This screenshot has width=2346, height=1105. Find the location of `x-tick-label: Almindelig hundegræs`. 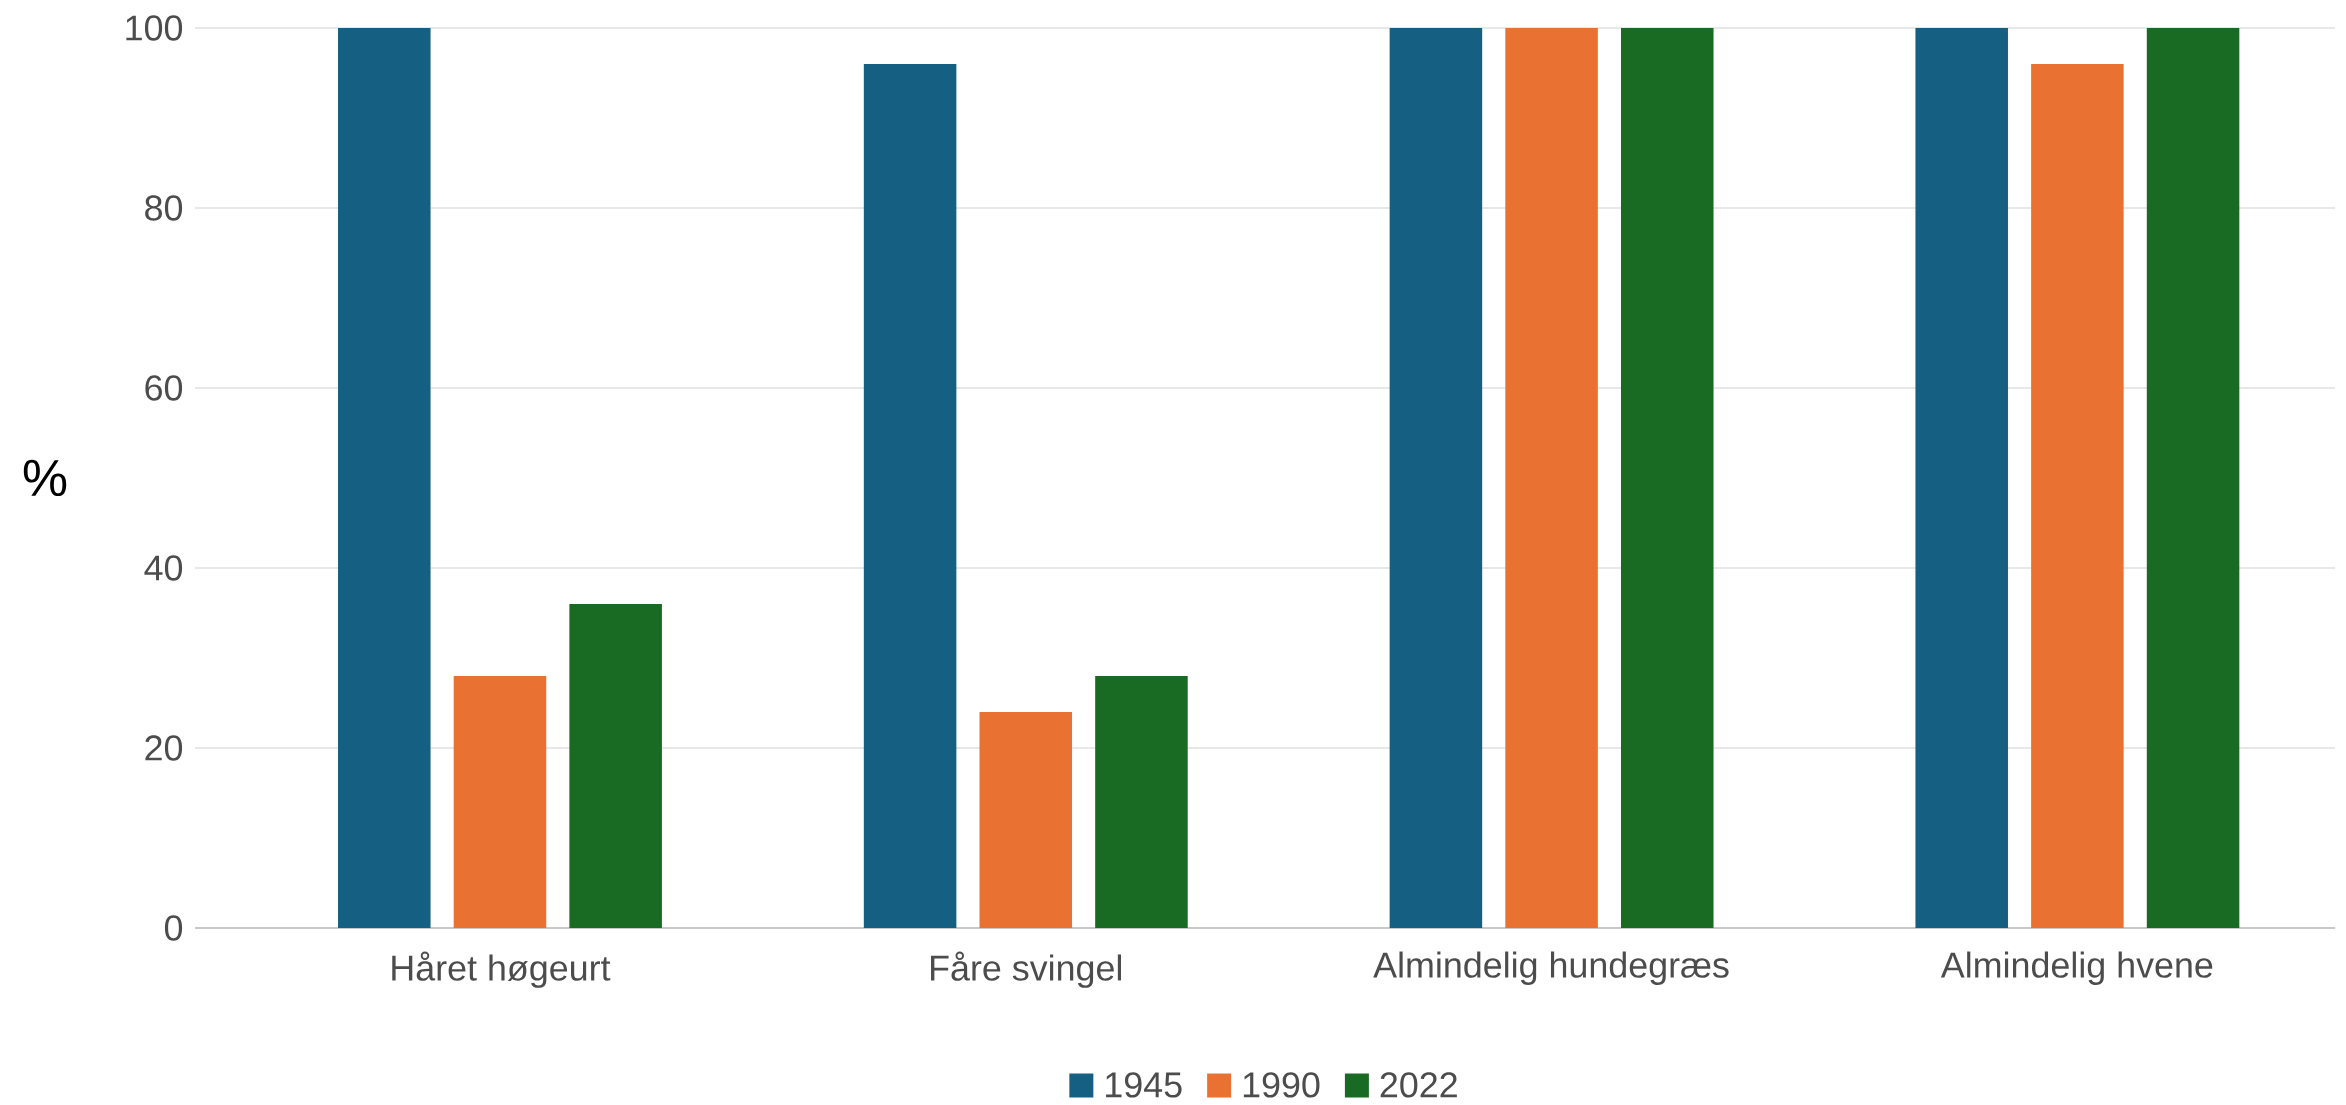

x-tick-label: Almindelig hundegræs is located at coordinates (1551, 968).